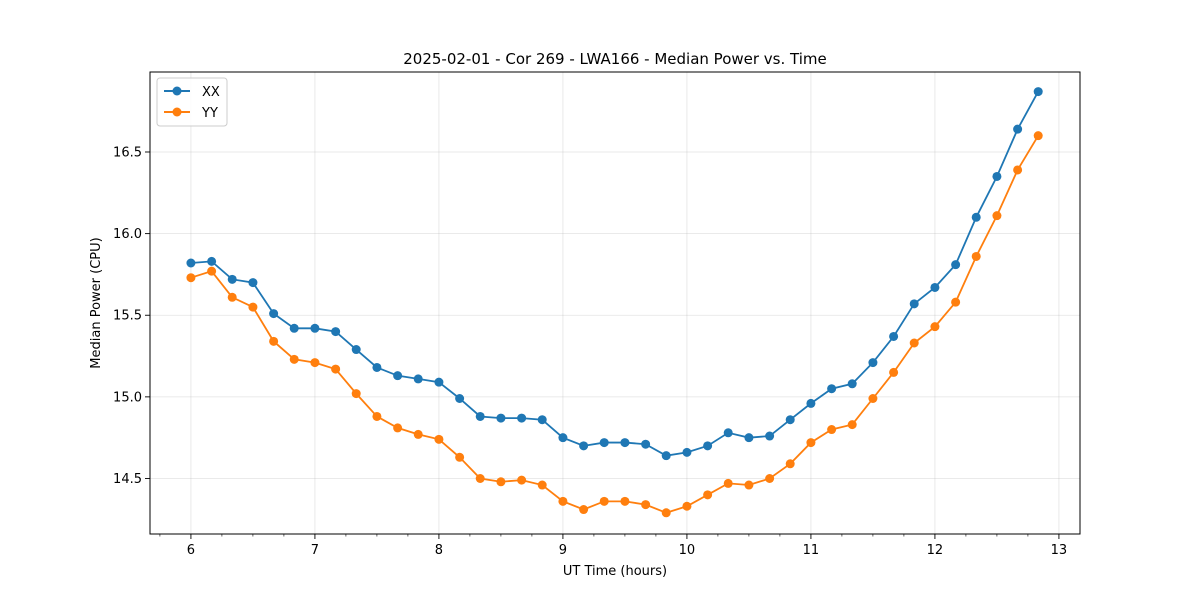 This screenshot has width=1200, height=600. I want to click on x-tick-label: 13, so click(1059, 550).